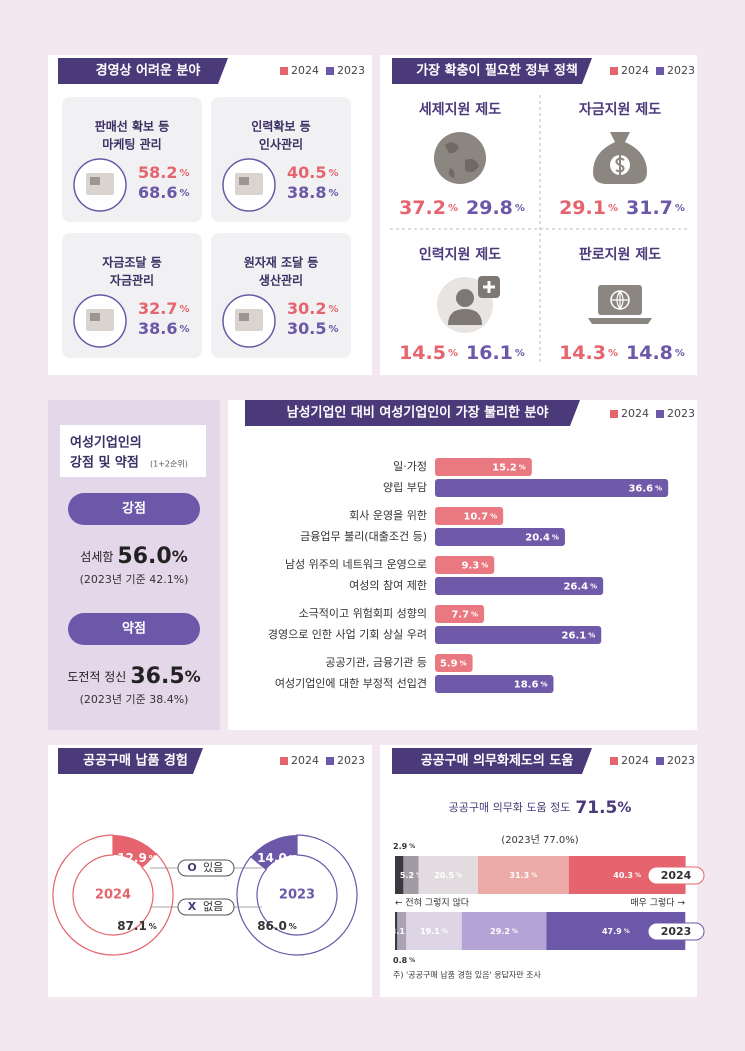  I want to click on value-label: 14.8%, so click(655, 353).